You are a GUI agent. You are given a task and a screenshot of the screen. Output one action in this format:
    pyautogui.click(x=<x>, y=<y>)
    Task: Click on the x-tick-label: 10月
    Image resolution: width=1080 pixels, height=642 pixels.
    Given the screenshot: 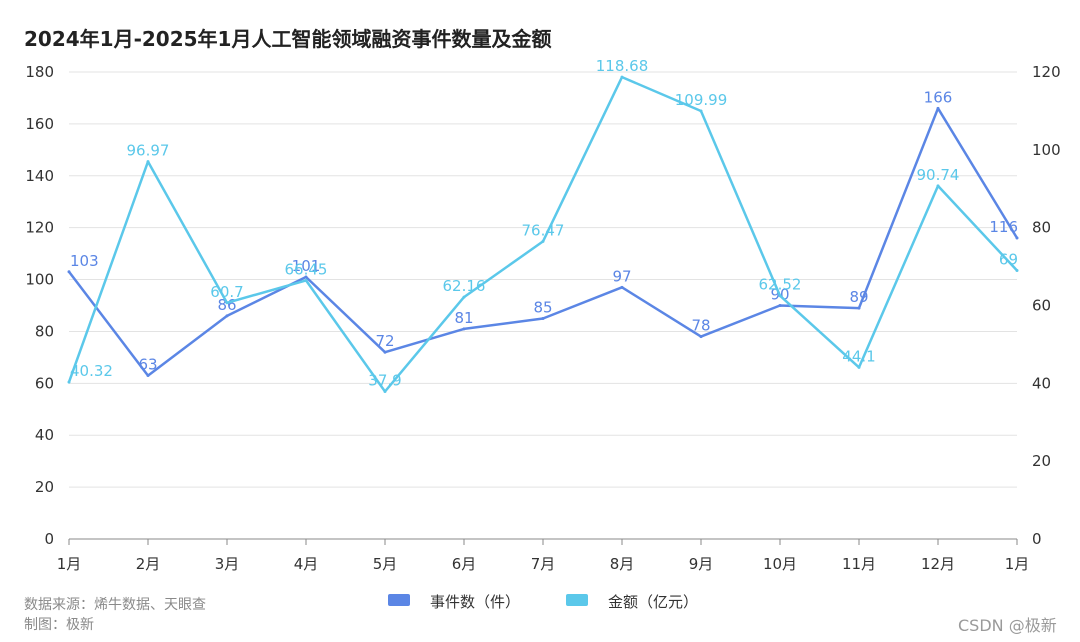 What is the action you would take?
    pyautogui.click(x=780, y=564)
    